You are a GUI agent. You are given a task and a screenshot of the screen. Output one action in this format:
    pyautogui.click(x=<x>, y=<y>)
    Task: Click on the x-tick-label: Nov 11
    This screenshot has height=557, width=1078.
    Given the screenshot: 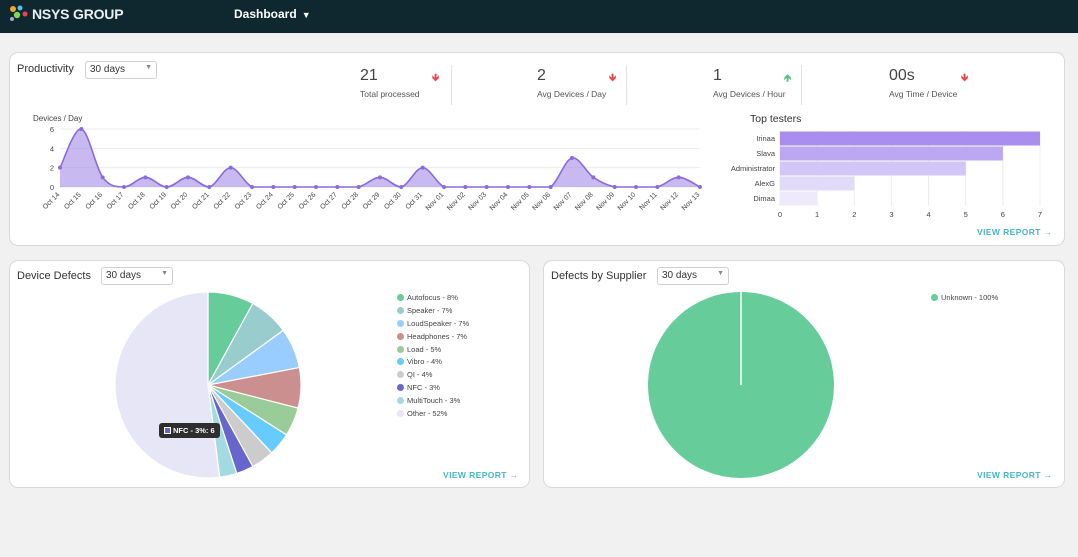 What is the action you would take?
    pyautogui.click(x=648, y=201)
    